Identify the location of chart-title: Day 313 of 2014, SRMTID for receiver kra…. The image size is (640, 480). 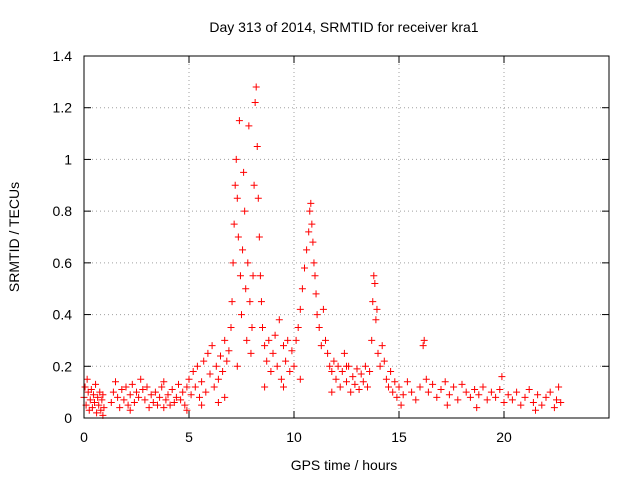
(343, 27).